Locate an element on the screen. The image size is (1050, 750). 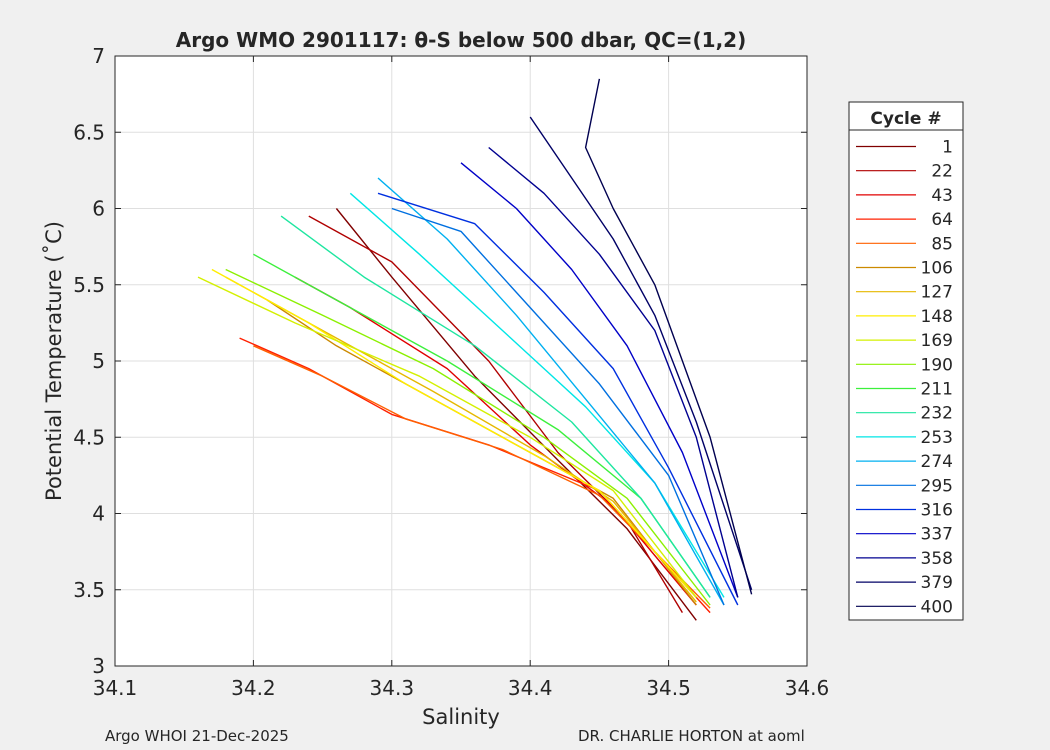
legend-label: 127 is located at coordinates (937, 293).